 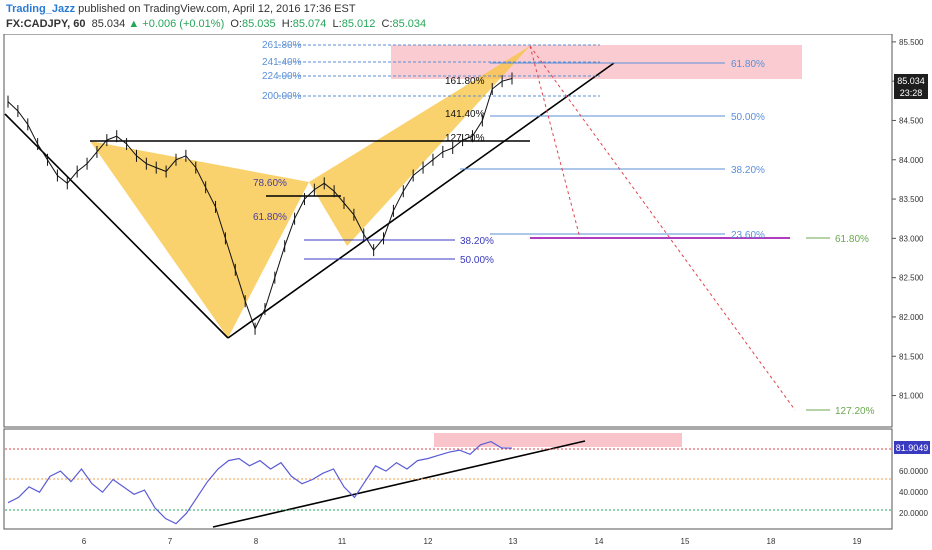 I want to click on time-tick-label: 18, so click(x=771, y=541).